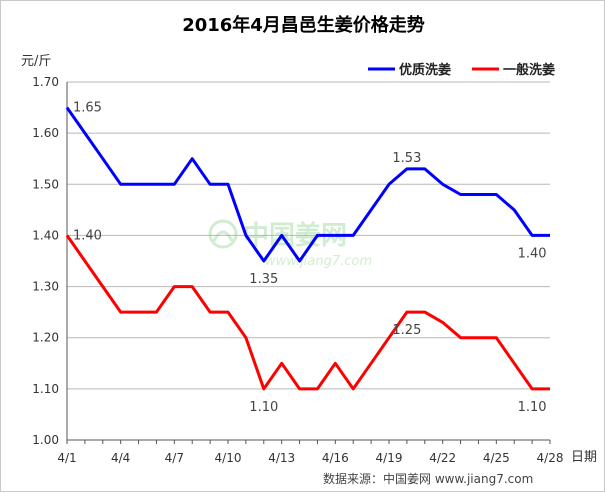  What do you see at coordinates (87, 108) in the screenshot?
I see `data-label: 1.65` at bounding box center [87, 108].